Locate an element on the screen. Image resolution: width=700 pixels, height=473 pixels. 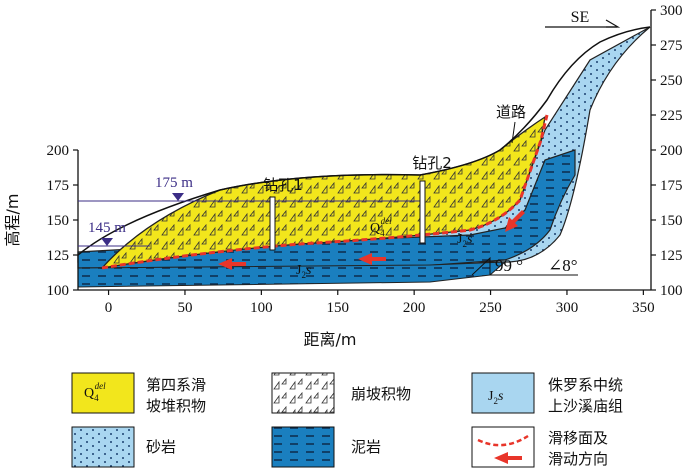
dip-azimuth: 99 ° is located at coordinates (509, 265).